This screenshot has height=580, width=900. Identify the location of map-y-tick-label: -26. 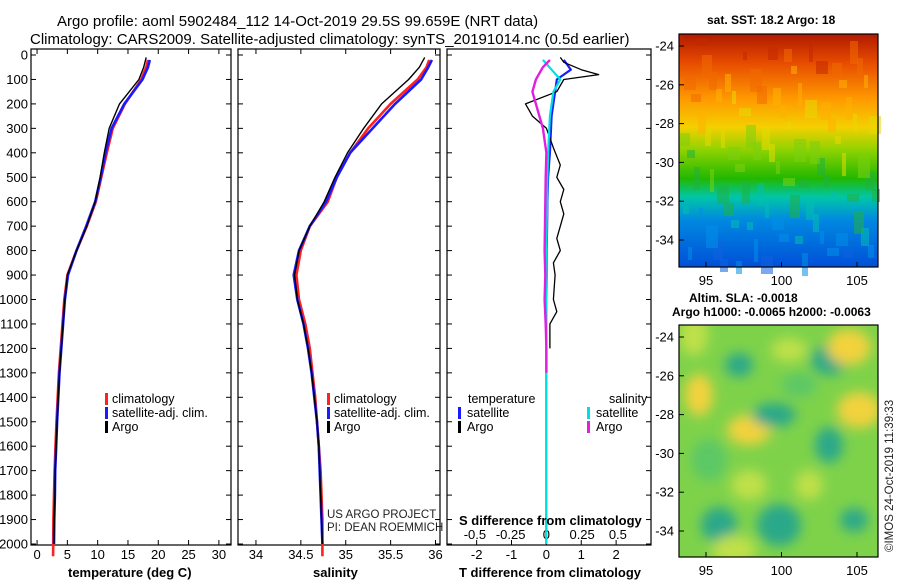
(664, 375).